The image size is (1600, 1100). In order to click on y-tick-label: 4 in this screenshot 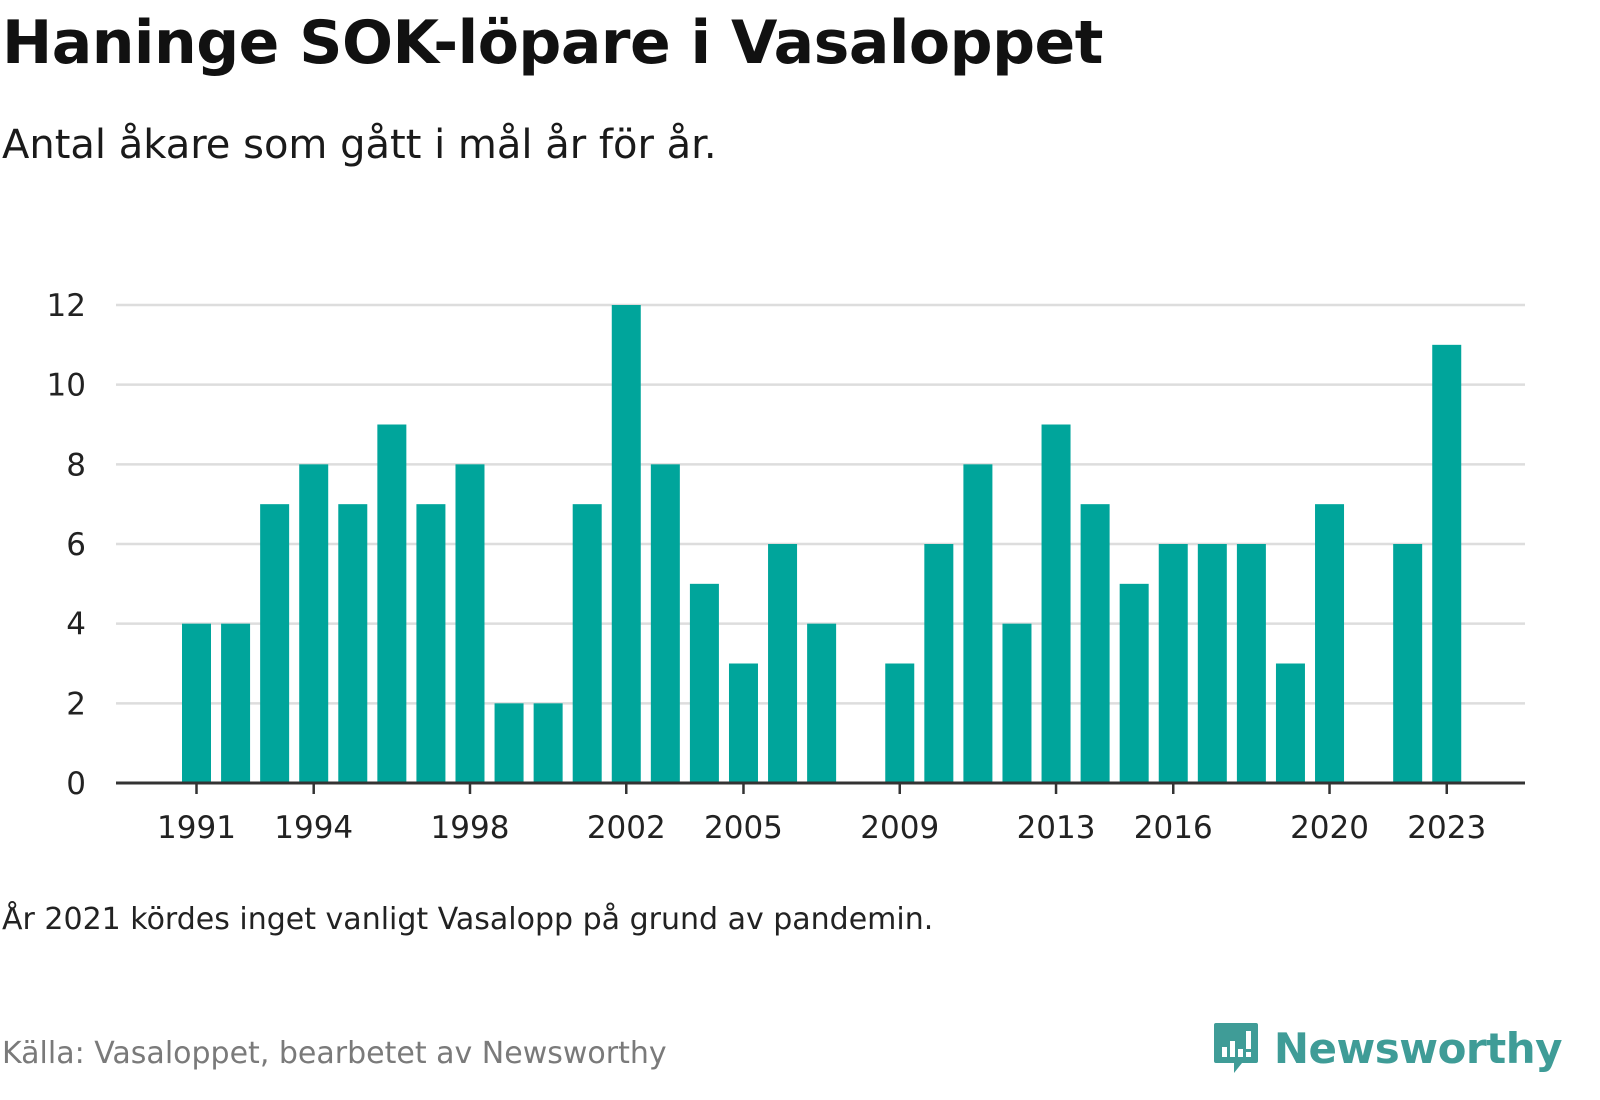, I will do `click(76, 625)`.